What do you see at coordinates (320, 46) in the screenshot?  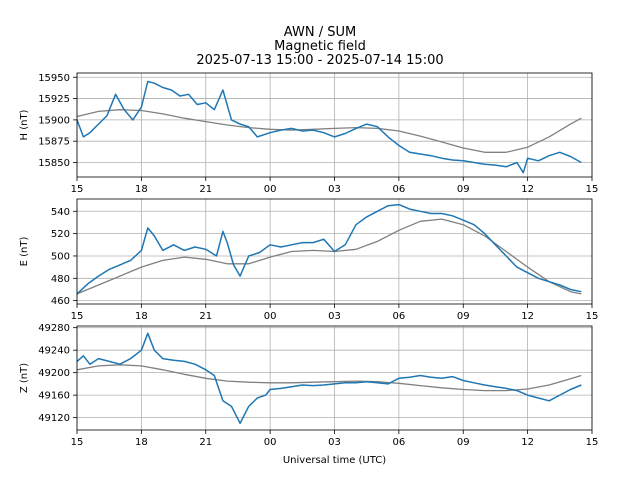 I see `chart-title-subtitle: Magnetic field` at bounding box center [320, 46].